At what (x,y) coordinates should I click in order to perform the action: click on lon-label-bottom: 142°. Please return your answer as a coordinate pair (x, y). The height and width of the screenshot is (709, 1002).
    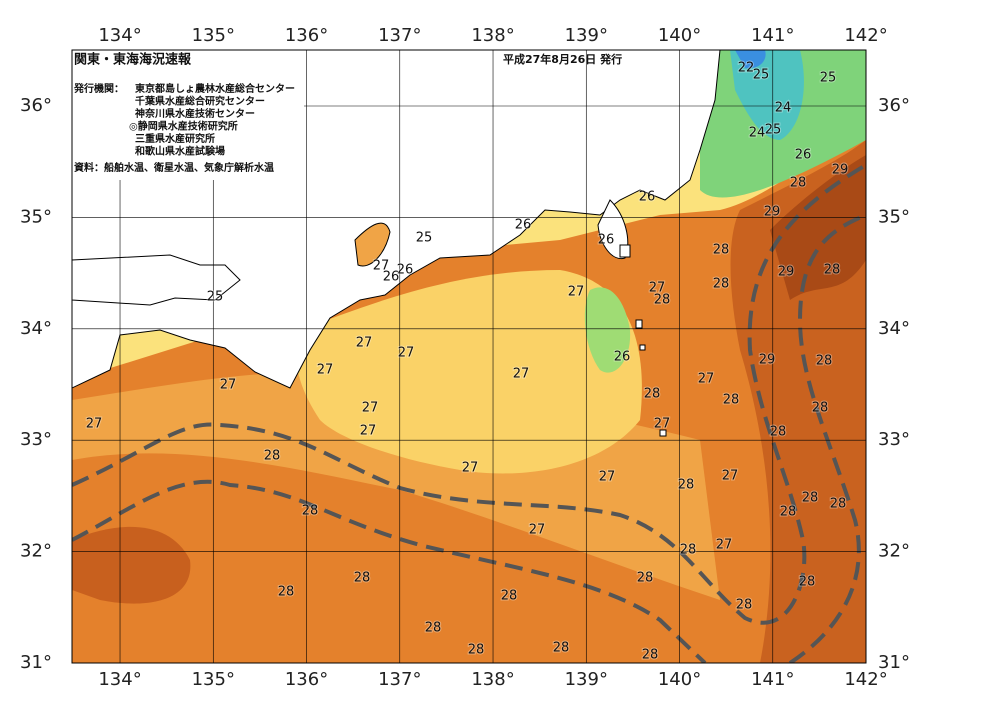
    Looking at the image, I should click on (865, 679).